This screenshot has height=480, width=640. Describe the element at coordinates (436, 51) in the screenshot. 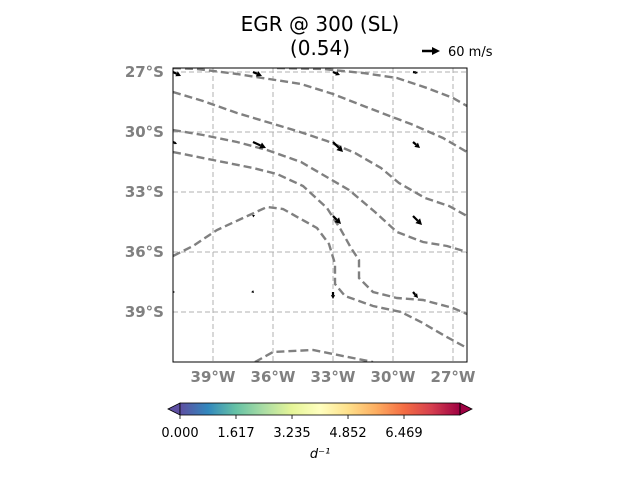

I see `quiver-key-arrow-head` at that location.